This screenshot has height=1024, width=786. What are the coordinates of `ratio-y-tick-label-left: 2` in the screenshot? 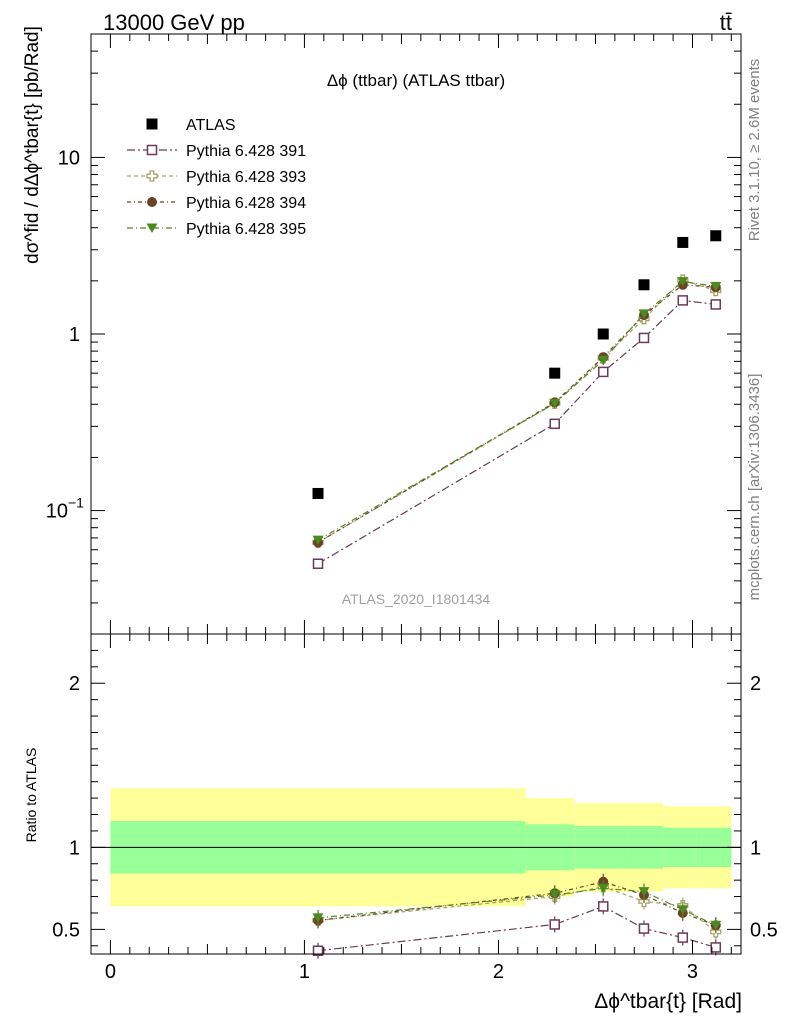 It's located at (74, 684).